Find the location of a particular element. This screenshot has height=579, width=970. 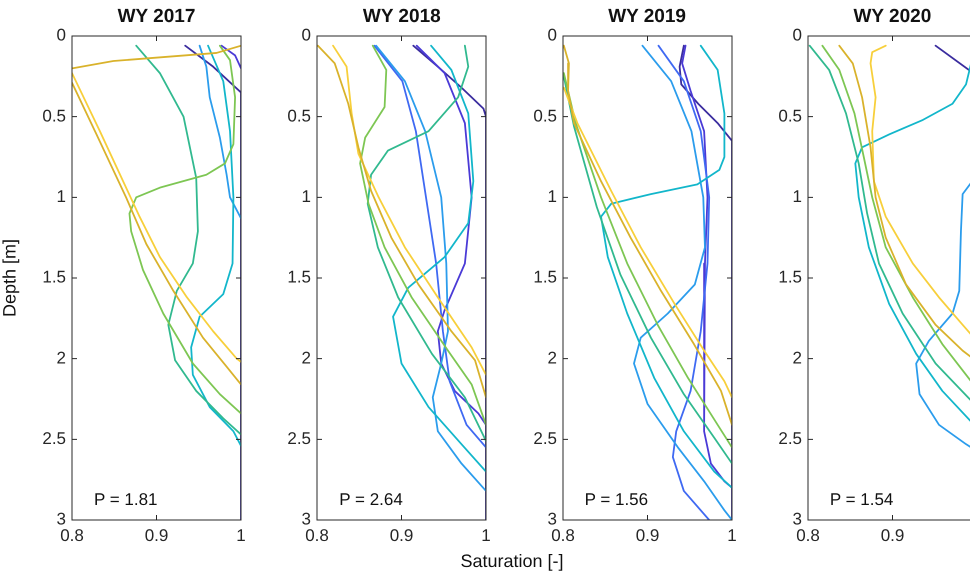

chart-title: WY 2018 is located at coordinates (401, 16).